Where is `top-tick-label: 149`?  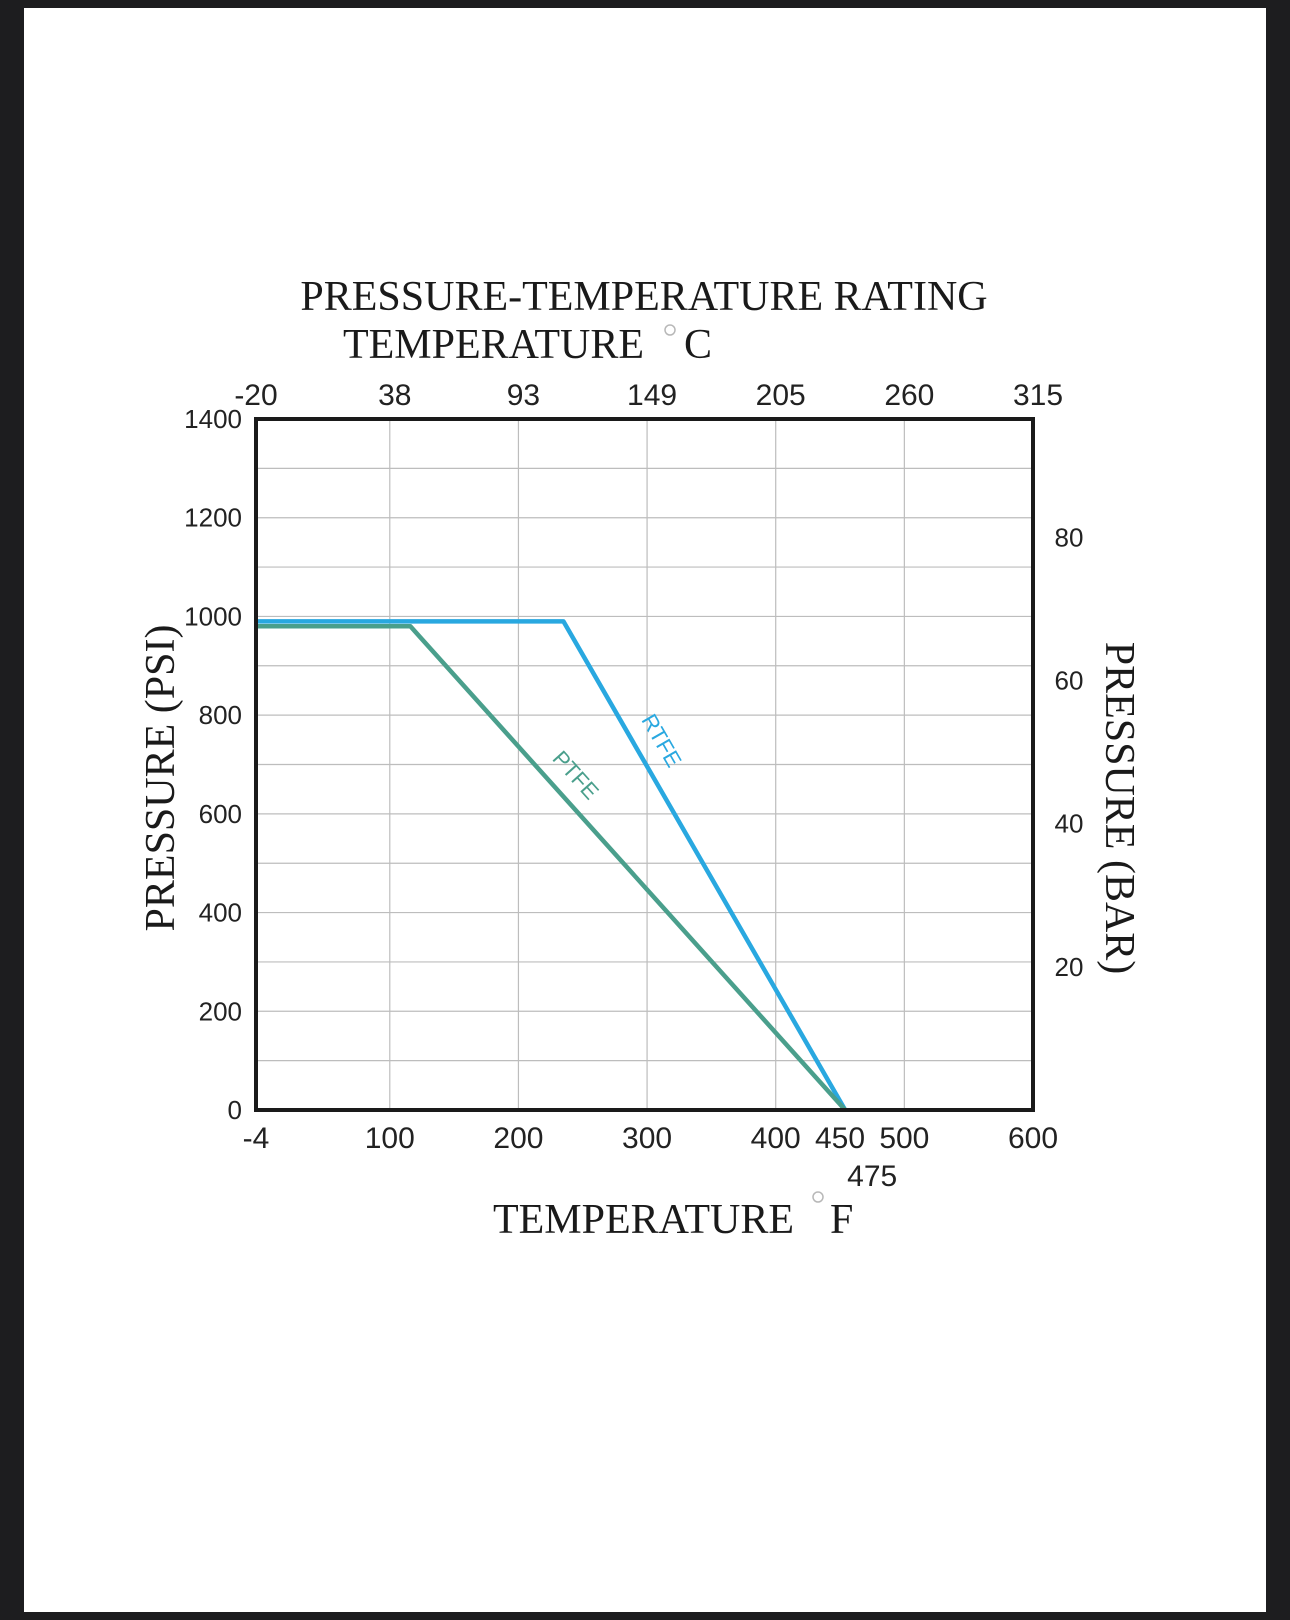 top-tick-label: 149 is located at coordinates (652, 395).